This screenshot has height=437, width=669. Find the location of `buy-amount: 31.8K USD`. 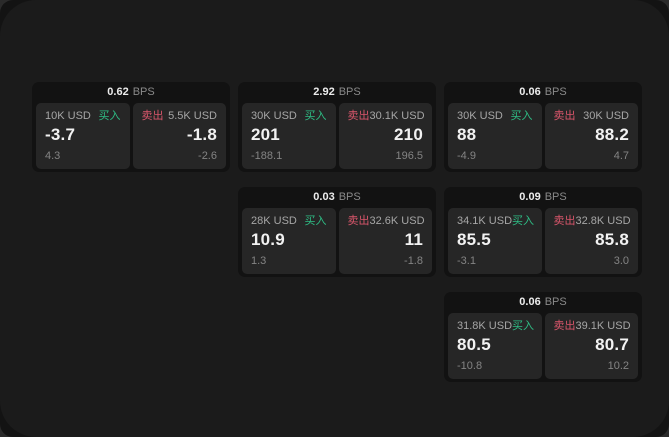

buy-amount: 31.8K USD is located at coordinates (485, 326).